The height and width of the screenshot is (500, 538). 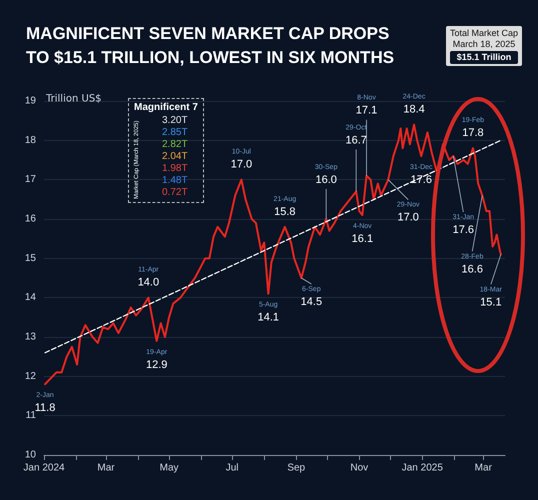 What do you see at coordinates (166, 107) in the screenshot?
I see `annotation: Magnificent 7` at bounding box center [166, 107].